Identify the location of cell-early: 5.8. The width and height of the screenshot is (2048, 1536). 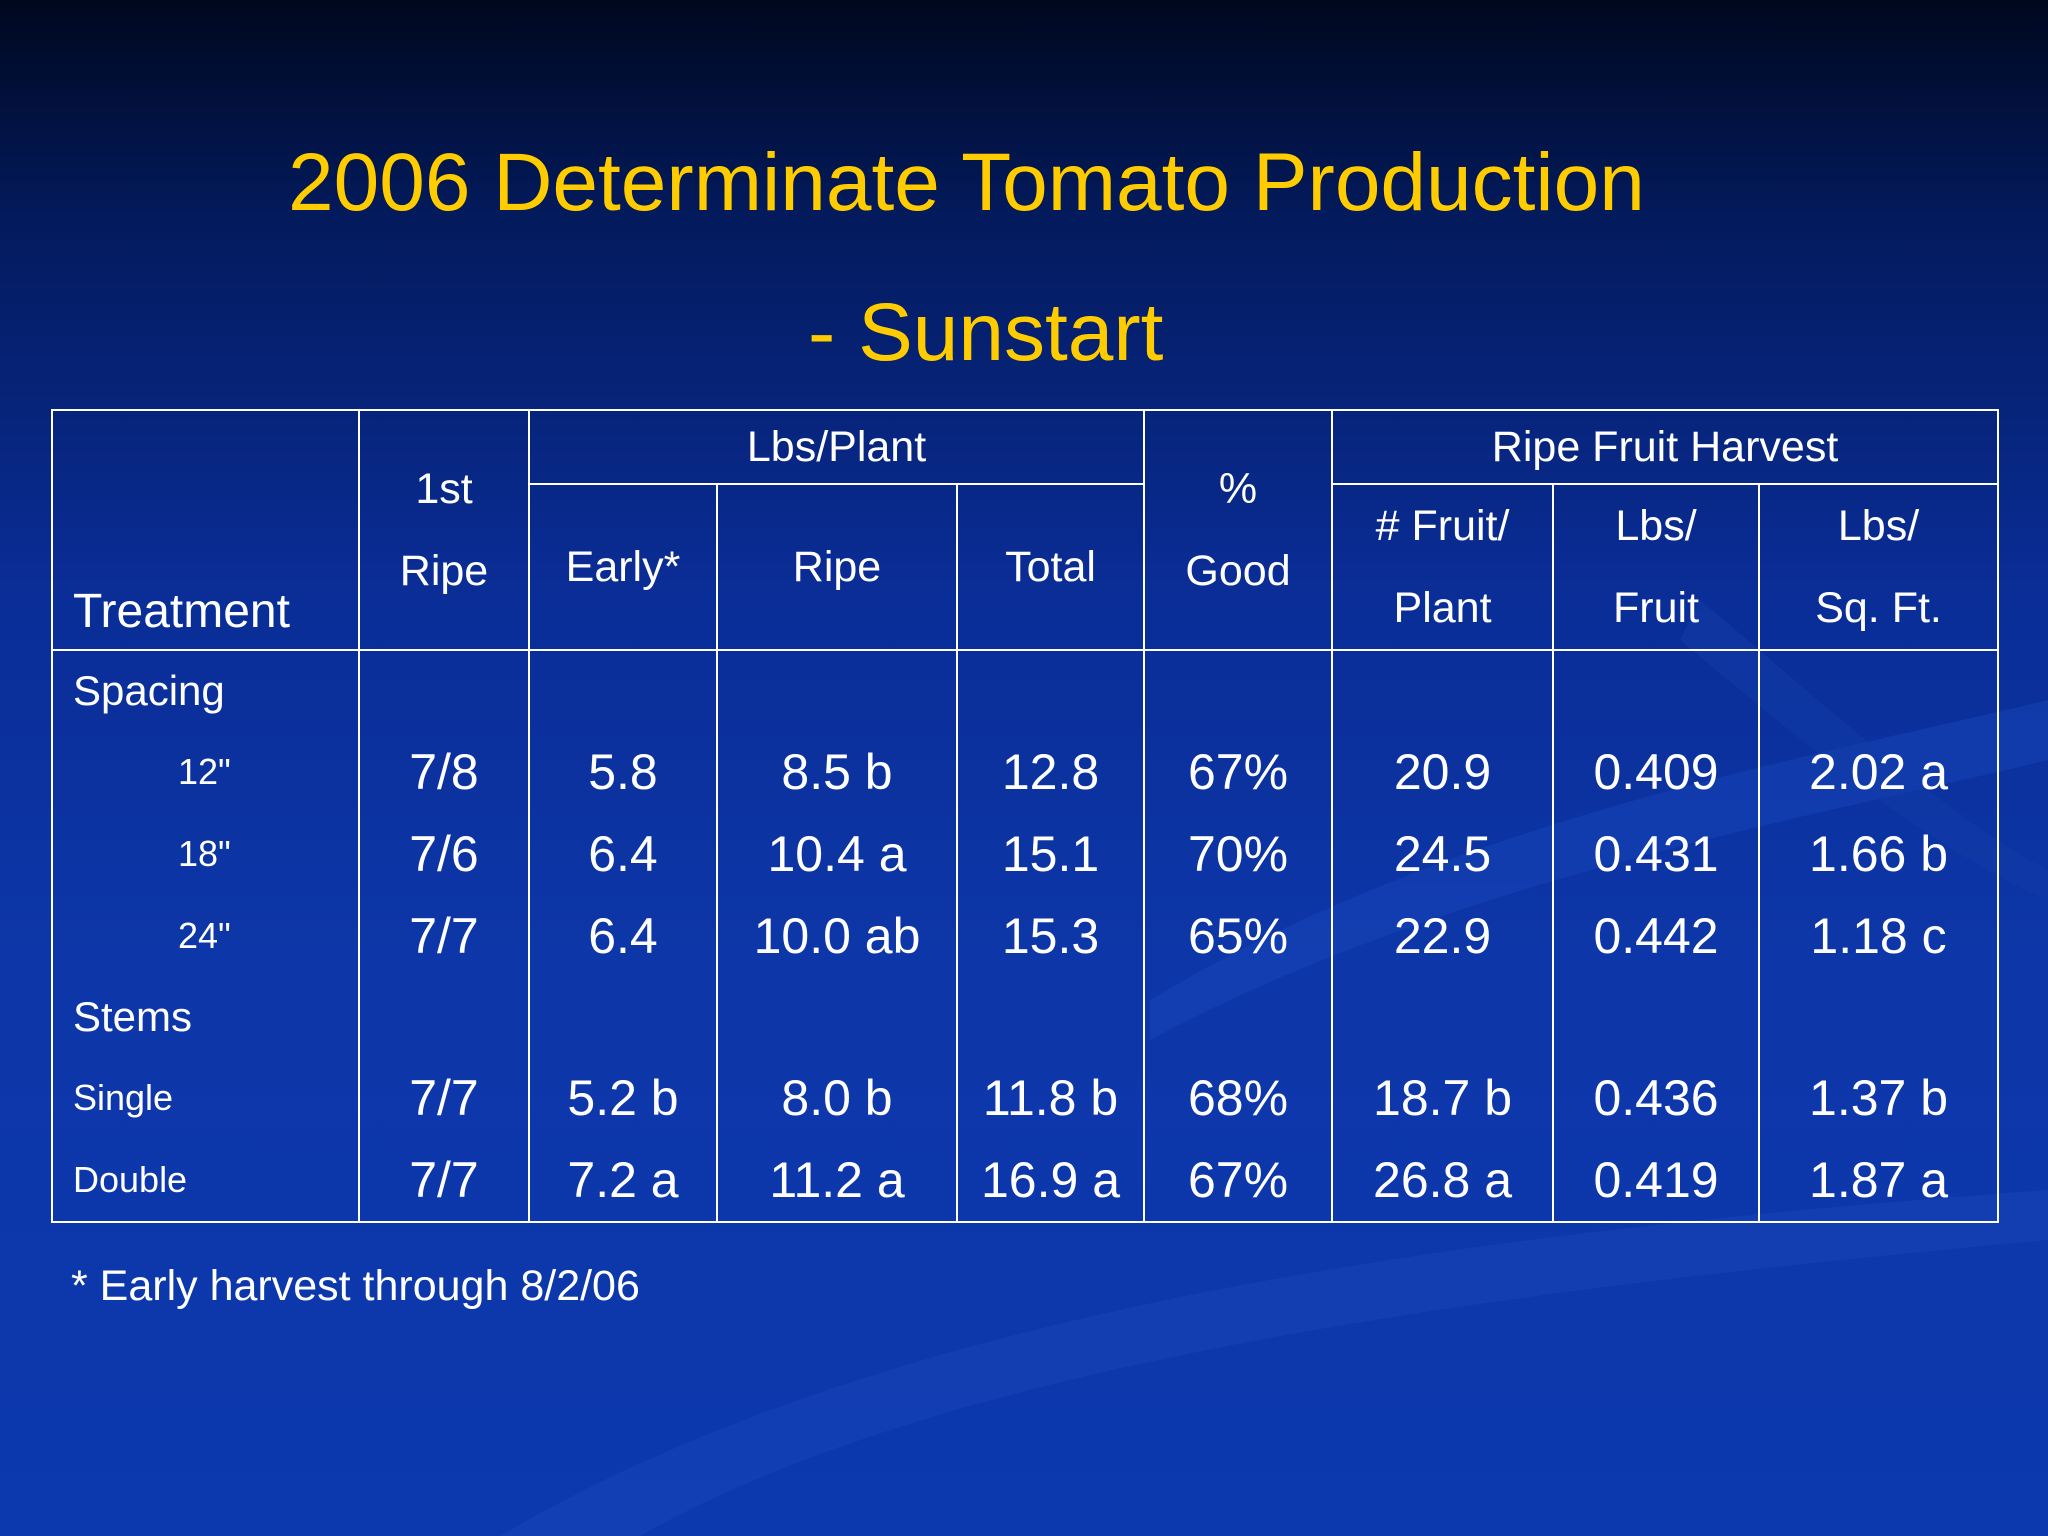
(623, 772).